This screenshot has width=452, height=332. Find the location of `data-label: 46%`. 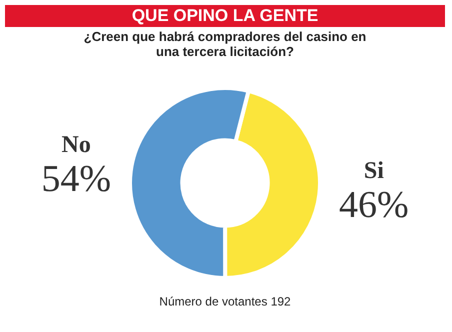

data-label: 46% is located at coordinates (374, 205).